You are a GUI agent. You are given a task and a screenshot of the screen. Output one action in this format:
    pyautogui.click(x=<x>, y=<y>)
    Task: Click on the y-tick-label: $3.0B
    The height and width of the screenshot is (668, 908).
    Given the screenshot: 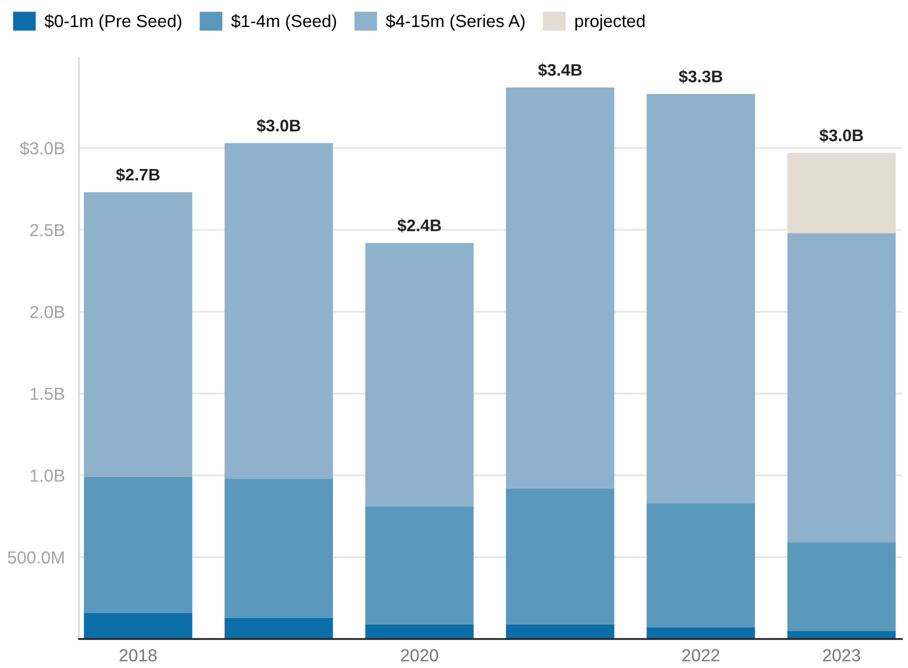 What is the action you would take?
    pyautogui.click(x=42, y=148)
    